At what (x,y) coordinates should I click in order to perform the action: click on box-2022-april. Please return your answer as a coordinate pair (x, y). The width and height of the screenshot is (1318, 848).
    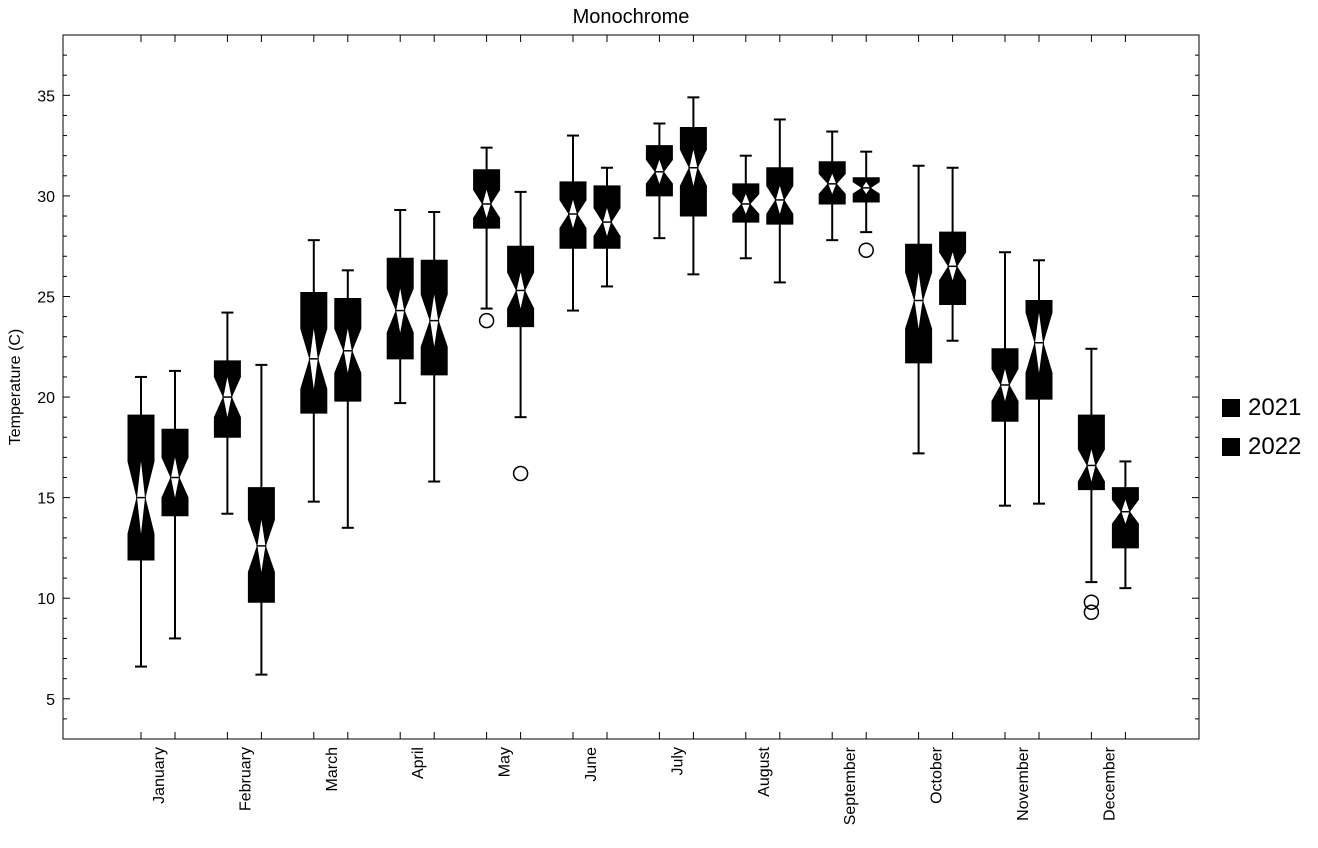
    Looking at the image, I should click on (434, 347).